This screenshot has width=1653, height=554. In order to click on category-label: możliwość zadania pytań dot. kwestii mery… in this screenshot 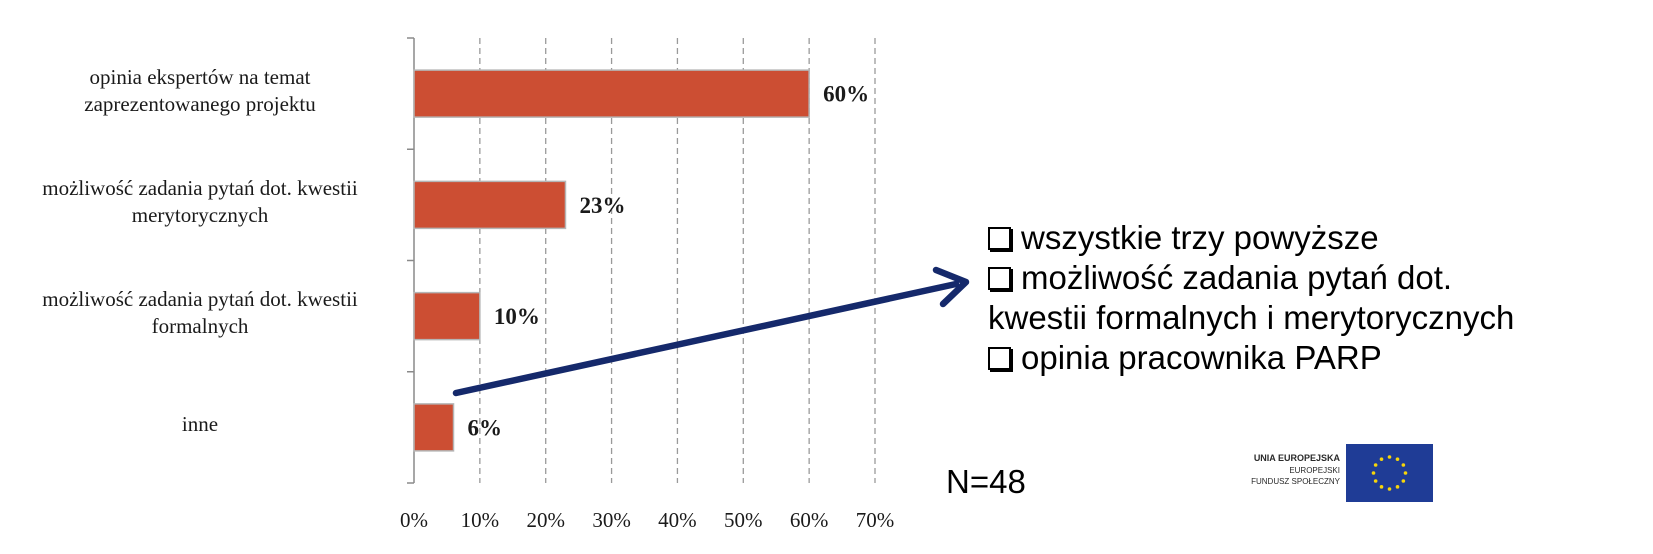, I will do `click(205, 202)`.